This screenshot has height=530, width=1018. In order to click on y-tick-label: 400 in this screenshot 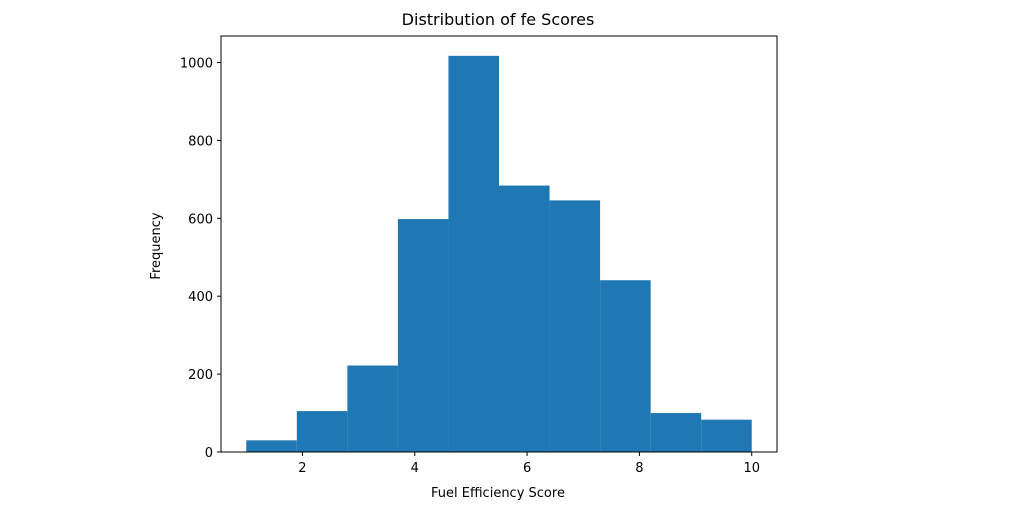, I will do `click(200, 297)`.